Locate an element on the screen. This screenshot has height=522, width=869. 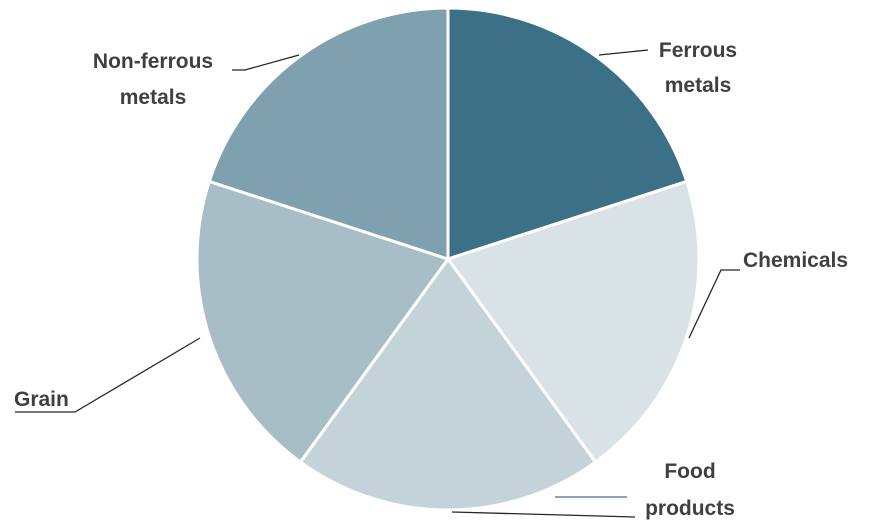
leader-line-non-ferrous-metals is located at coordinates (266, 62).